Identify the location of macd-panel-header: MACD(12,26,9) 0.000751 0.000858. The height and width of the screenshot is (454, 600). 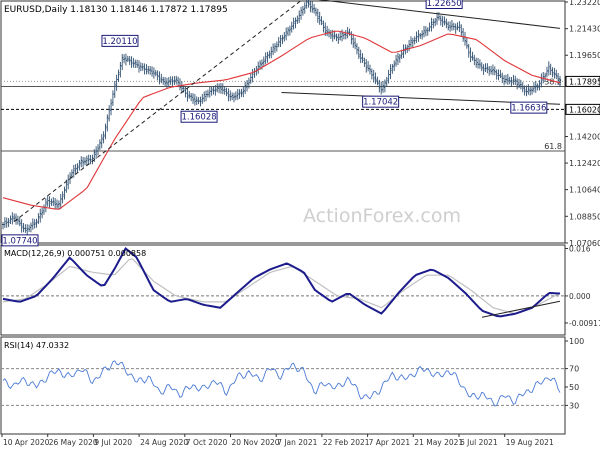
(75, 253).